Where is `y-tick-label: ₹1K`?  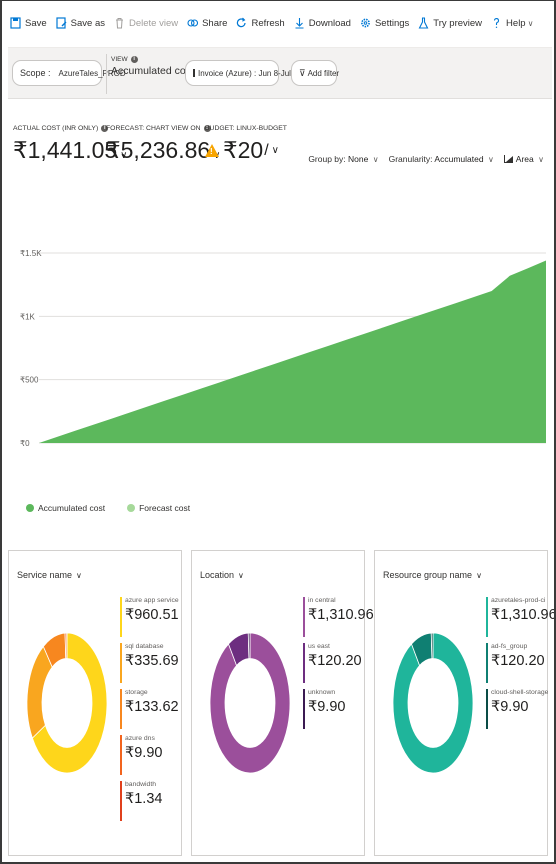
y-tick-label: ₹1K is located at coordinates (28, 316).